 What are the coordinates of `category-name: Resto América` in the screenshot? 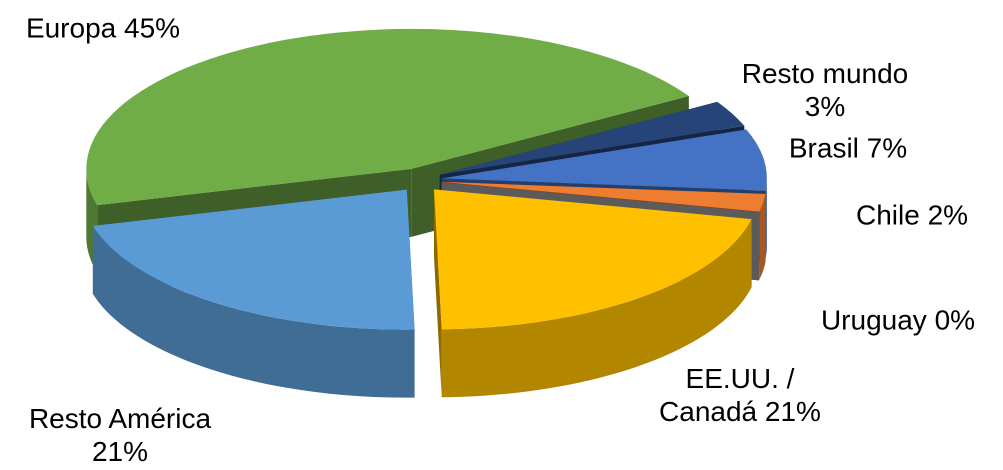 It's located at (120, 418).